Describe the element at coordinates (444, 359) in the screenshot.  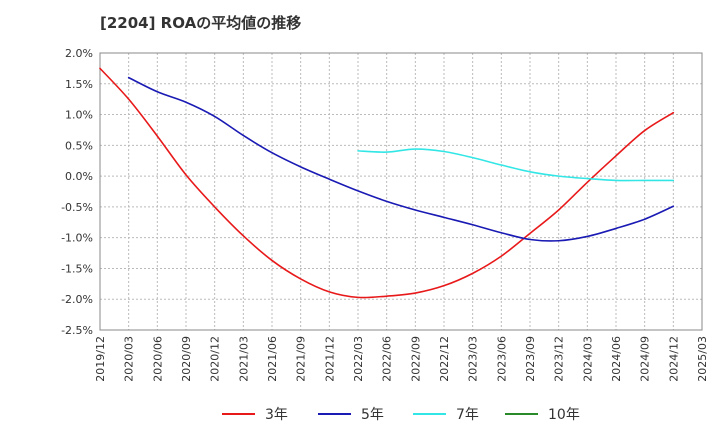
I see `x-tick-label: 2022/12` at that location.